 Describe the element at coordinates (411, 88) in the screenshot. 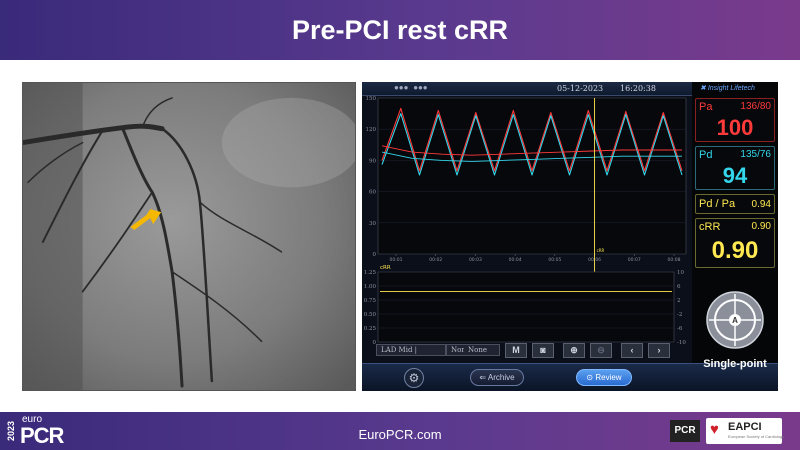

I see `monitor-id: ●●● ●●●` at that location.